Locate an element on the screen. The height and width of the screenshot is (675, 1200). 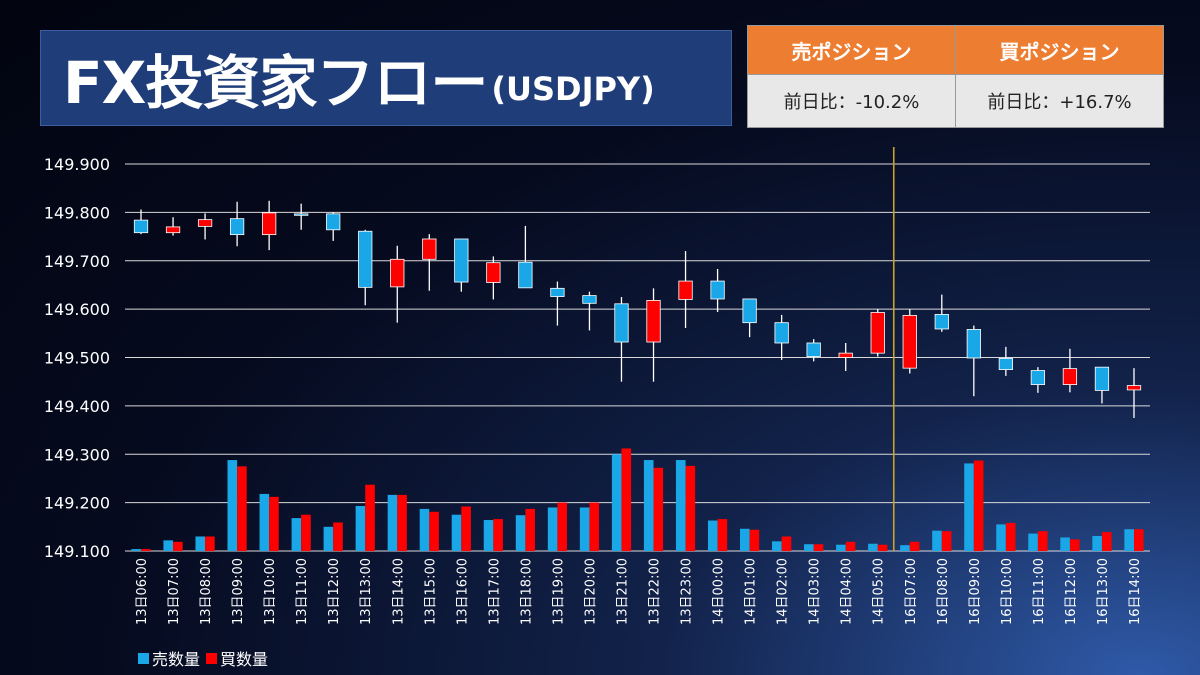
y-tick-label: 149.800 is located at coordinates (77, 212).